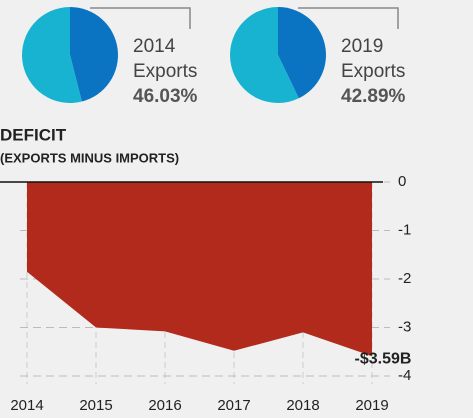 This screenshot has width=473, height=418. Describe the element at coordinates (383, 358) in the screenshot. I see `value-label: -$3.59B` at that location.